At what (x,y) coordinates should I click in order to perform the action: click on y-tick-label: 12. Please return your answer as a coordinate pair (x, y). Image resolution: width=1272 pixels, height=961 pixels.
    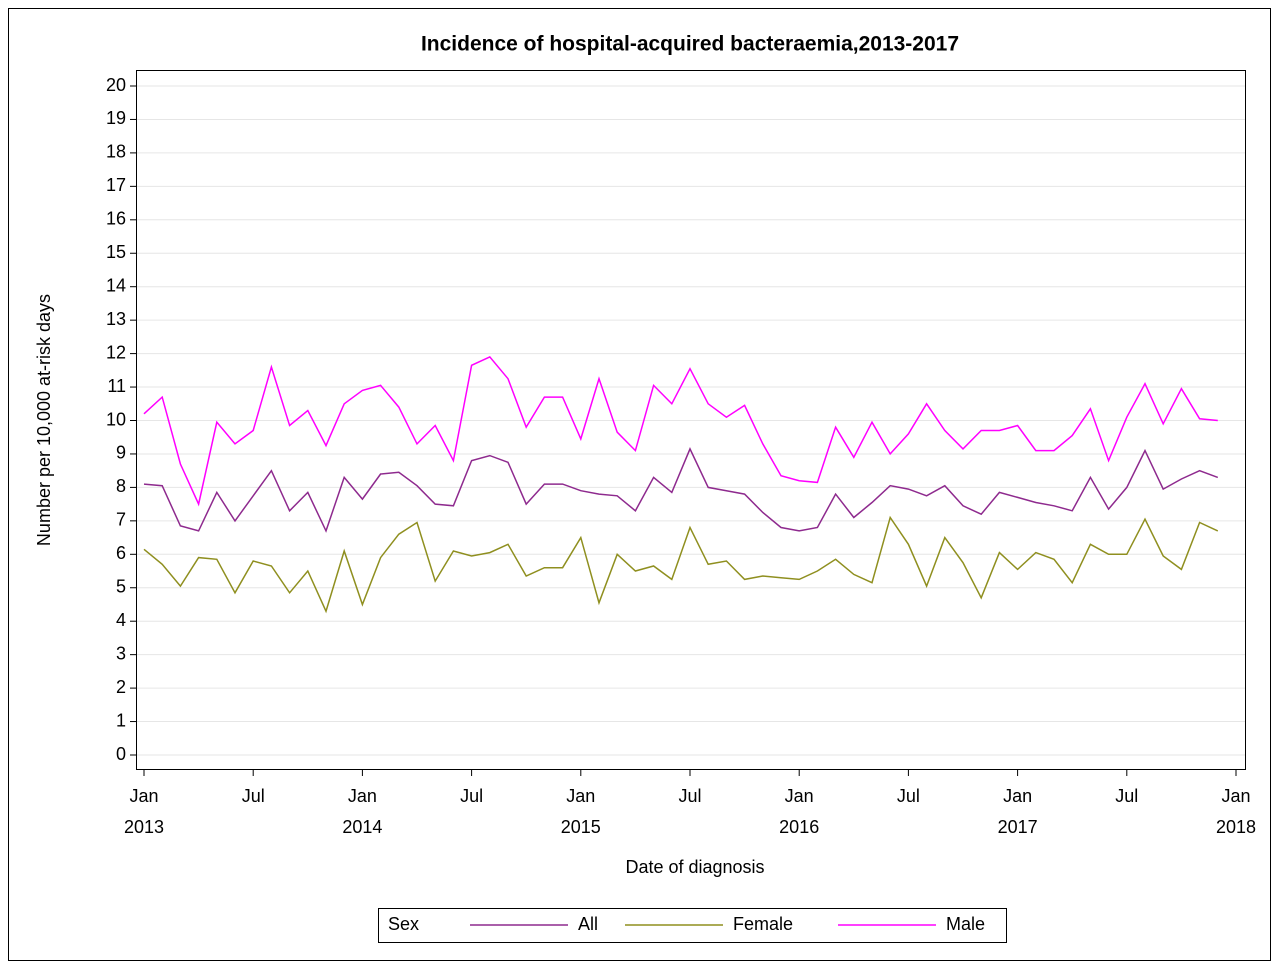
    Looking at the image, I should click on (116, 352).